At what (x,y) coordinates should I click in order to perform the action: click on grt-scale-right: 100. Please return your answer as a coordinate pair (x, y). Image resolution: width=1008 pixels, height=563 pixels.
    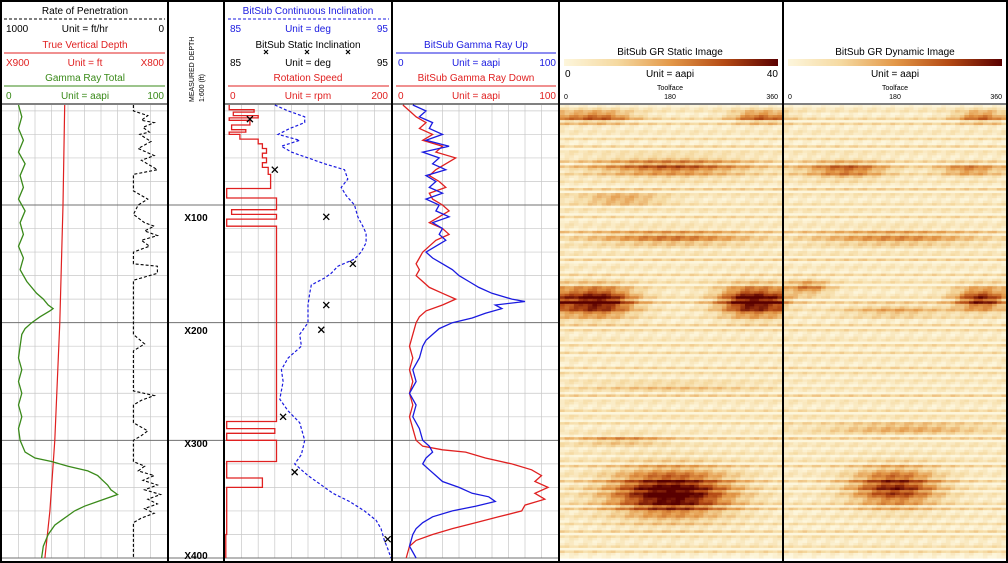
    Looking at the image, I should click on (155, 96).